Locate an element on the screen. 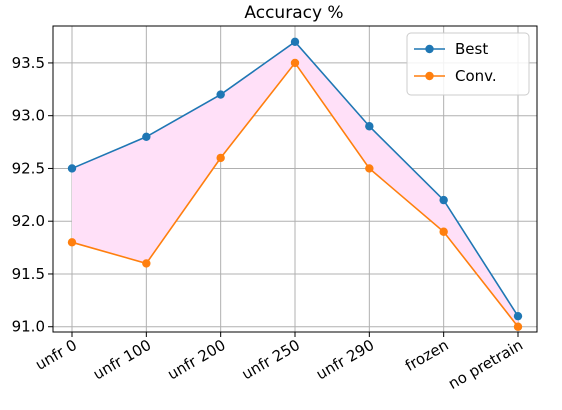 This screenshot has height=410, width=562. x-tick-label: unfr 290 is located at coordinates (345, 360).